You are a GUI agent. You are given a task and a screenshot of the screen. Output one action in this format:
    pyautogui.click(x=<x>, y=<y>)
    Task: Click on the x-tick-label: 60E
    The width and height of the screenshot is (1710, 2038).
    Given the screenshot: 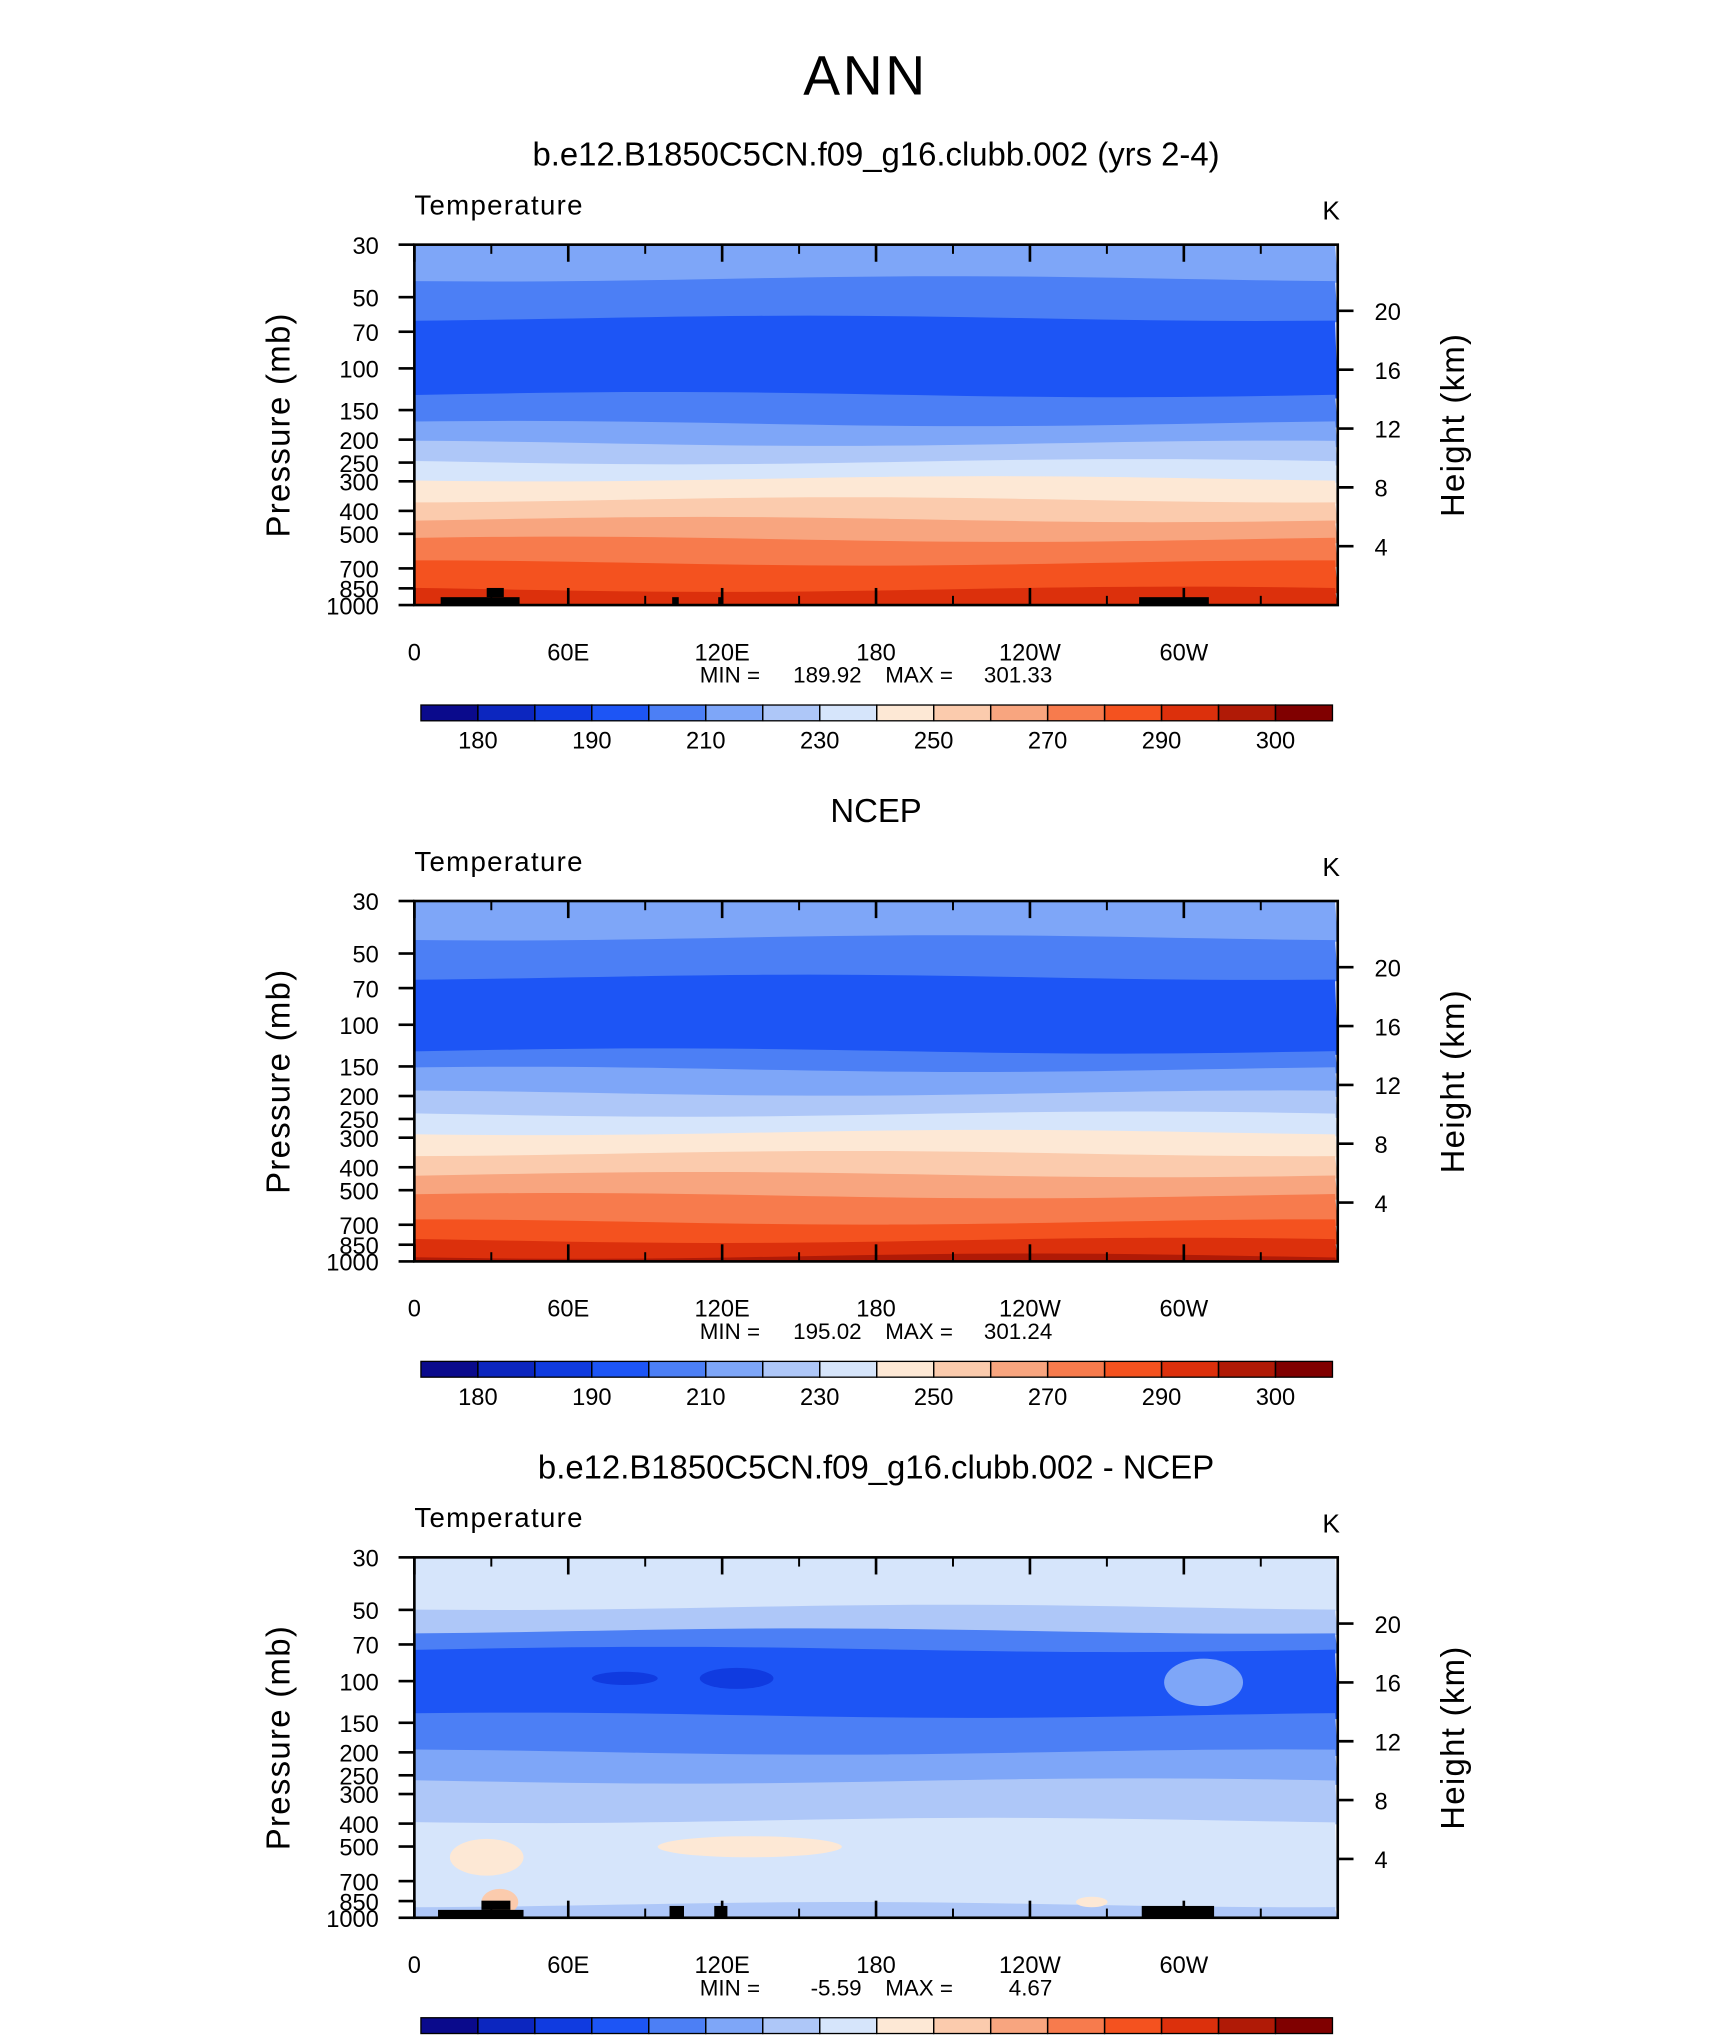 What is the action you would take?
    pyautogui.click(x=568, y=653)
    